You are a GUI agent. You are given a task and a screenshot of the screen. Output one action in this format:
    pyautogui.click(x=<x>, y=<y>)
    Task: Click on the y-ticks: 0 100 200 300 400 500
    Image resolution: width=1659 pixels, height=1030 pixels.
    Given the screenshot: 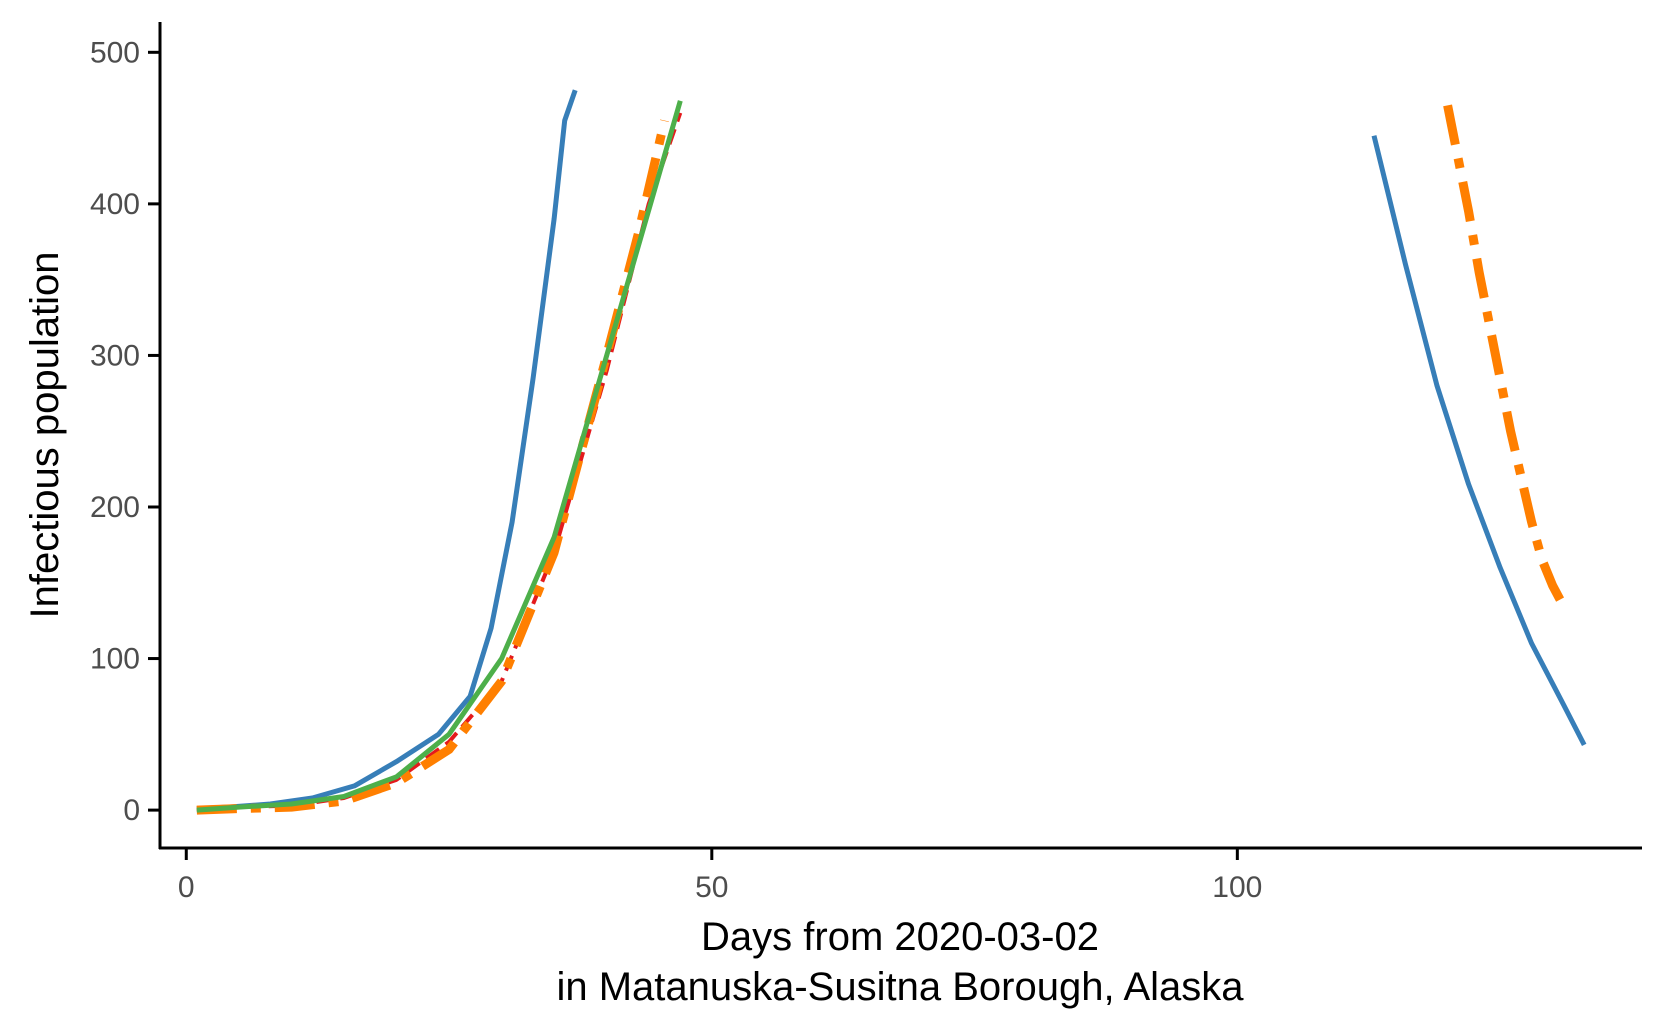 What is the action you would take?
    pyautogui.click(x=125, y=431)
    